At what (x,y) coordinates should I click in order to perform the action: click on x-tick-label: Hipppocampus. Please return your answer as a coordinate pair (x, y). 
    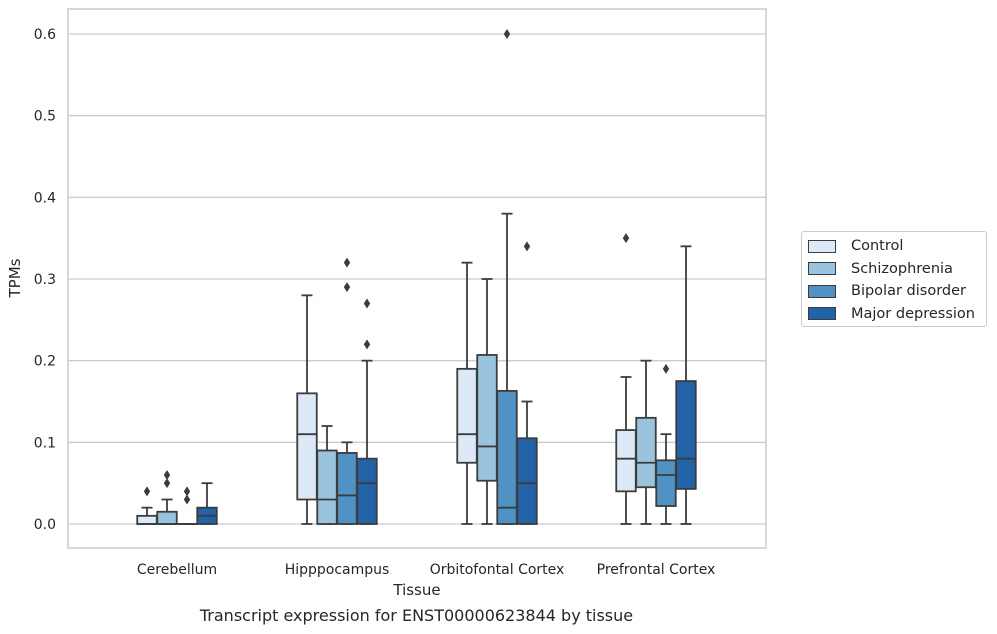
    Looking at the image, I should click on (337, 570).